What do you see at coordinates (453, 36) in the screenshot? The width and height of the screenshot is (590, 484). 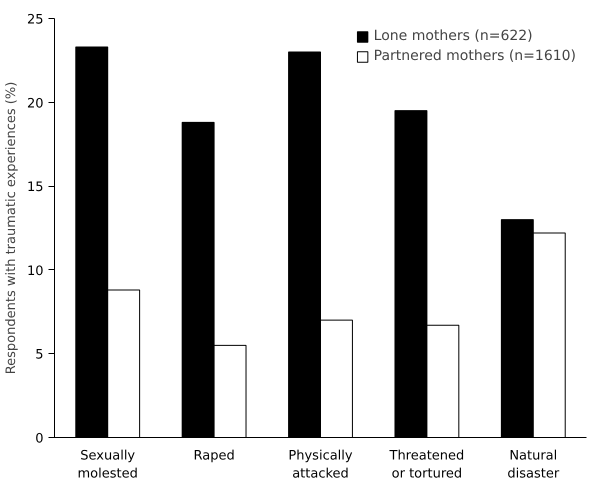 I see `legend-label: Lone mothers (n=622)` at bounding box center [453, 36].